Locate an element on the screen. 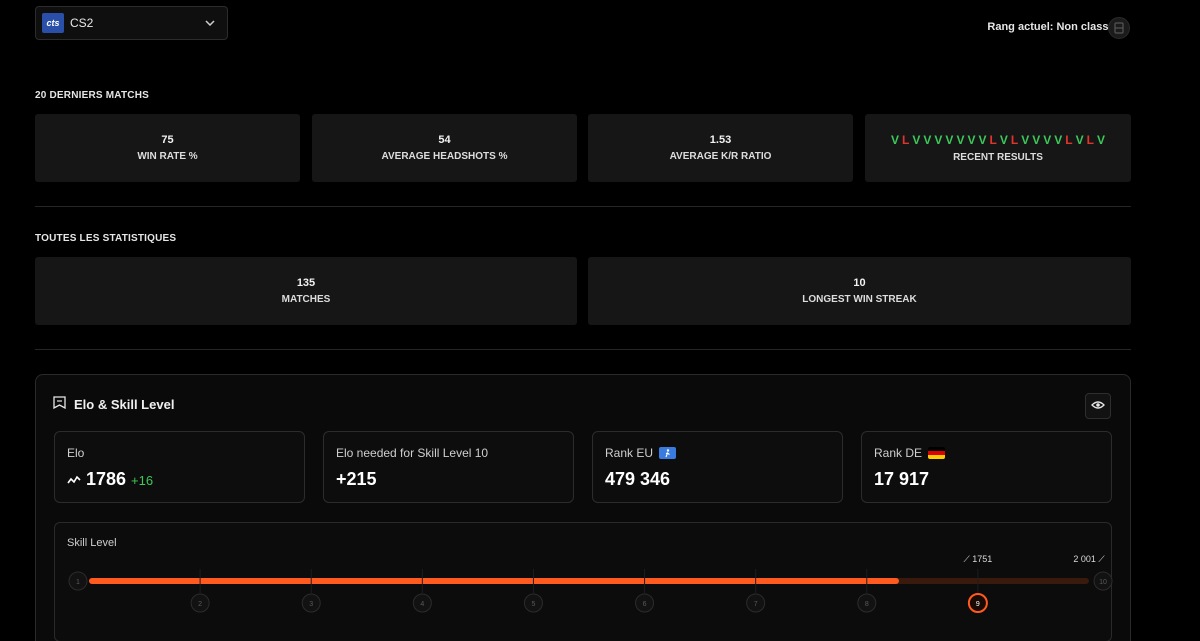 This screenshot has height=641, width=1200. skill-fill is located at coordinates (494, 581).